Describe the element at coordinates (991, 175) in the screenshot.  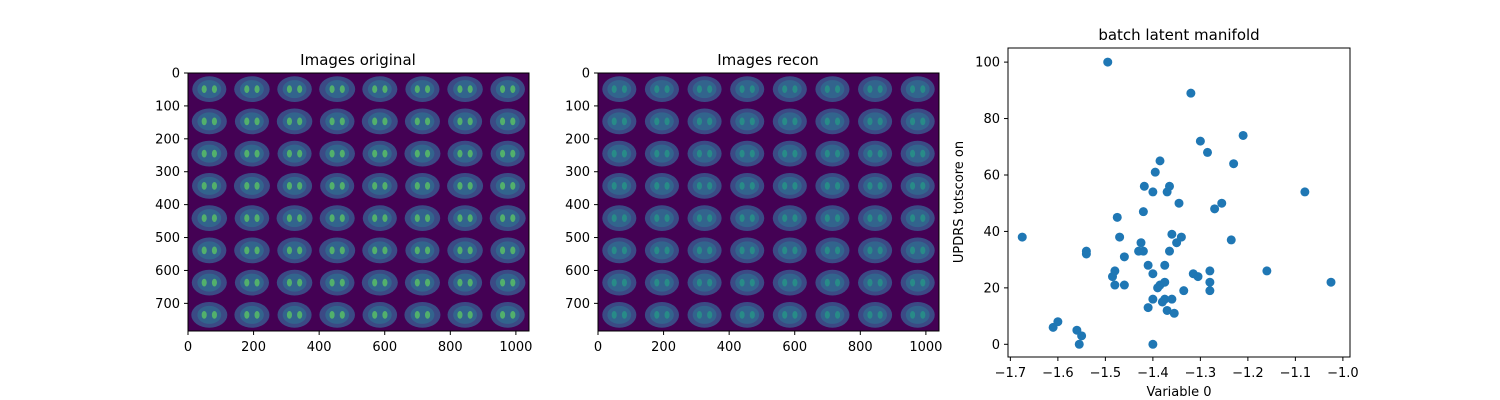
I see `y-tick-label: 60` at that location.